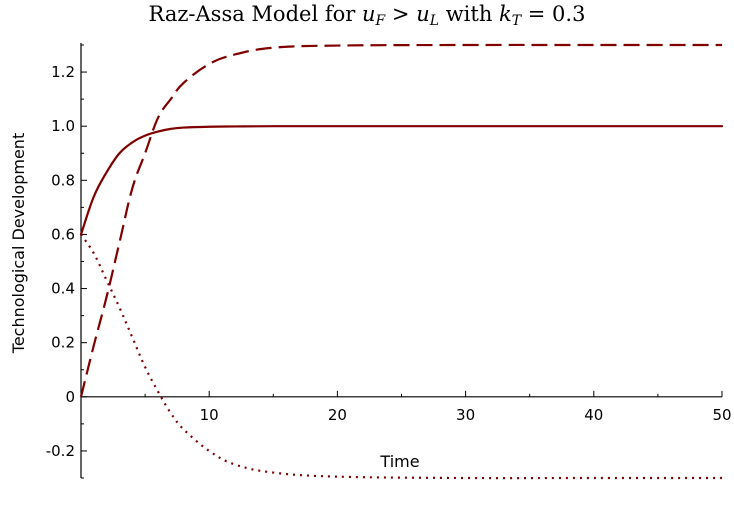 The image size is (734, 514). What do you see at coordinates (63, 234) in the screenshot?
I see `y-tick-label: 0.6` at bounding box center [63, 234].